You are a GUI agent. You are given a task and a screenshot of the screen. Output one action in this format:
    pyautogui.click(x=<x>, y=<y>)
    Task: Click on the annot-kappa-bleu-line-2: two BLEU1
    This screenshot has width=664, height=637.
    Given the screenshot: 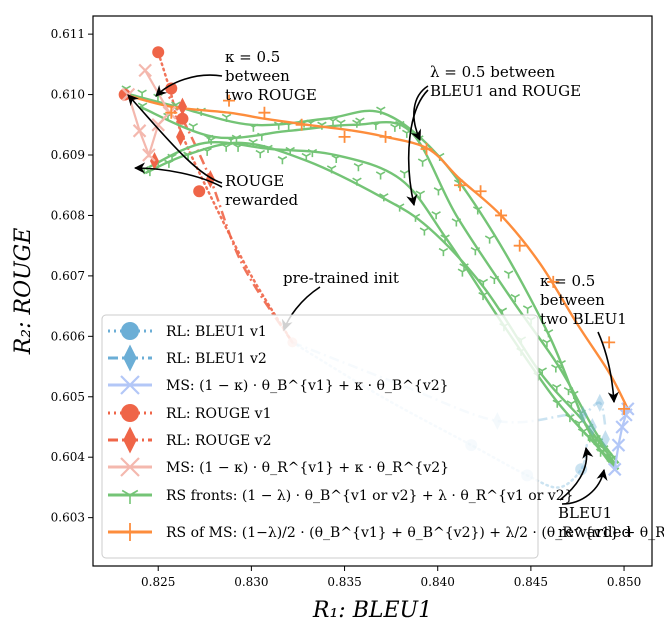 What is the action you would take?
    pyautogui.click(x=583, y=319)
    